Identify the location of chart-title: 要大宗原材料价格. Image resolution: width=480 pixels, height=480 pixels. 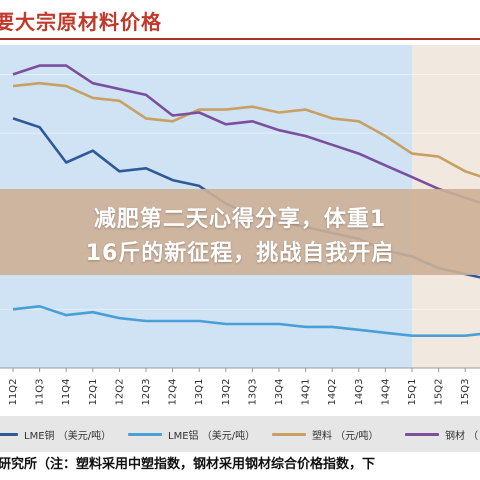
(81, 22).